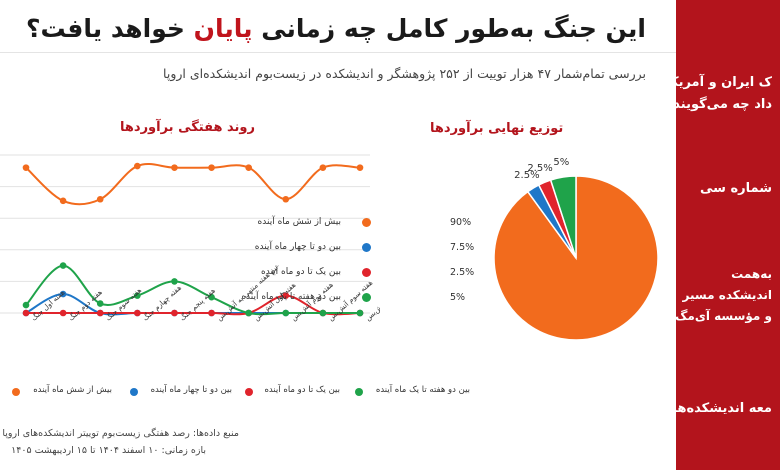  Describe the element at coordinates (458, 297) in the screenshot. I see `pie-legend-pct-3: 5%` at that location.